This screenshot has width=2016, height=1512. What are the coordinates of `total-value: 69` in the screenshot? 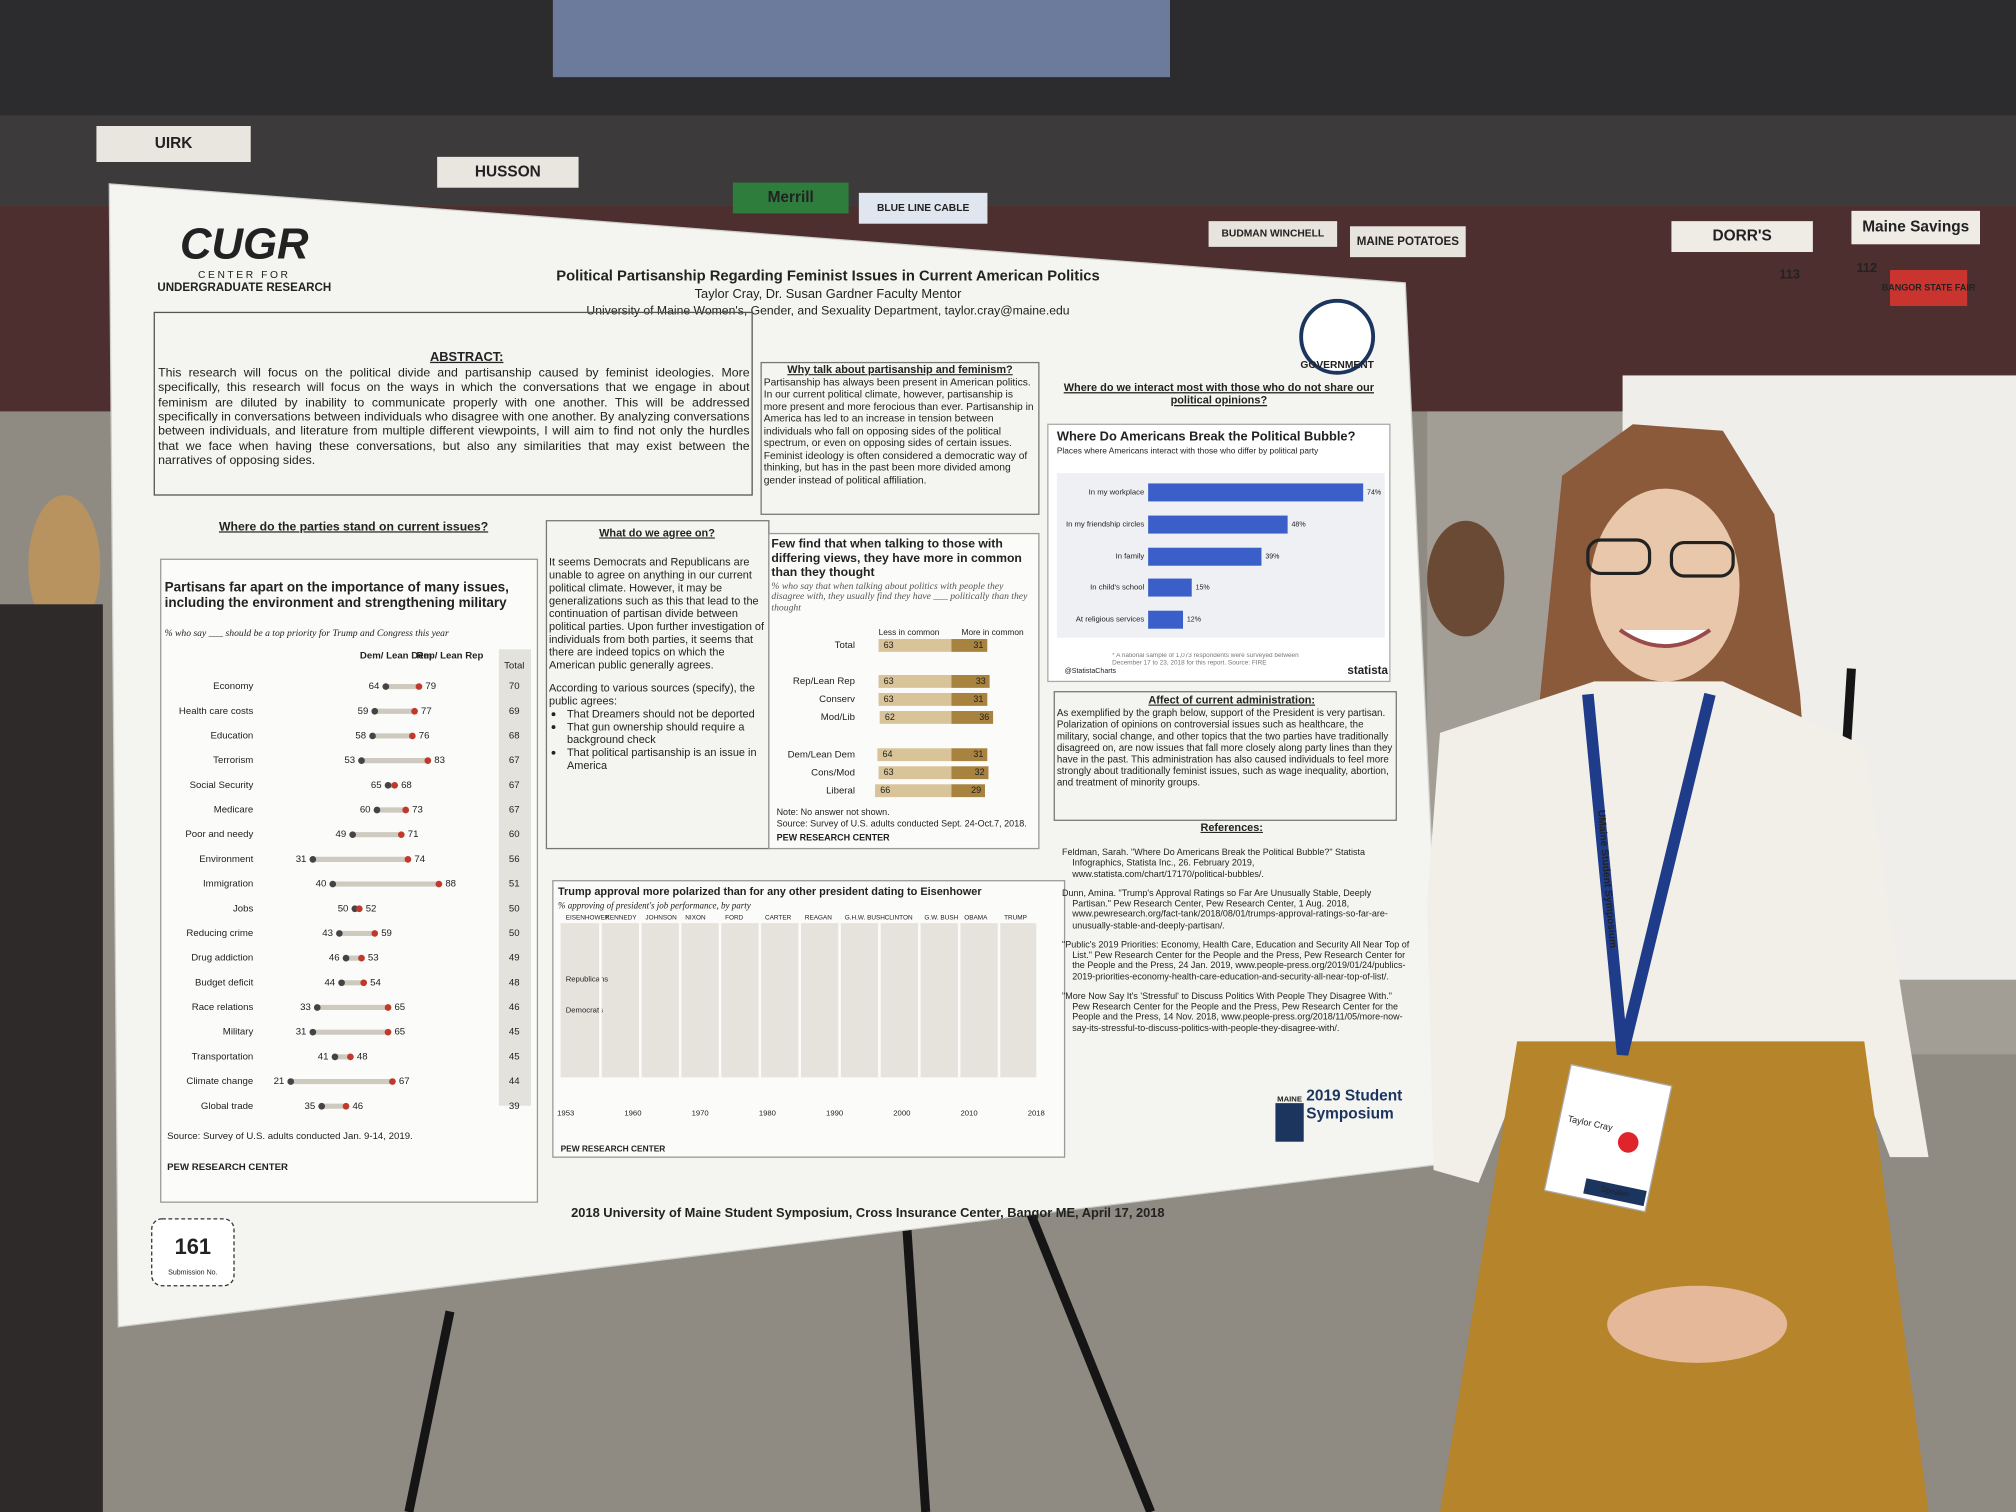 It's located at (514, 711).